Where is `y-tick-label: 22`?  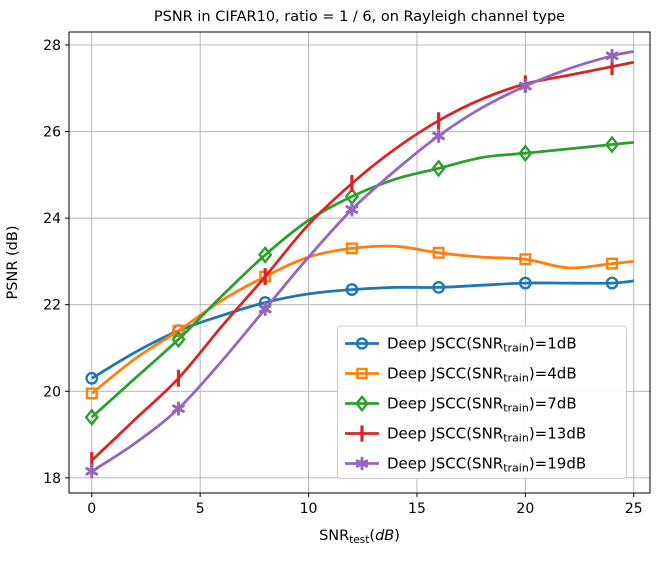
y-tick-label: 22 is located at coordinates (52, 306).